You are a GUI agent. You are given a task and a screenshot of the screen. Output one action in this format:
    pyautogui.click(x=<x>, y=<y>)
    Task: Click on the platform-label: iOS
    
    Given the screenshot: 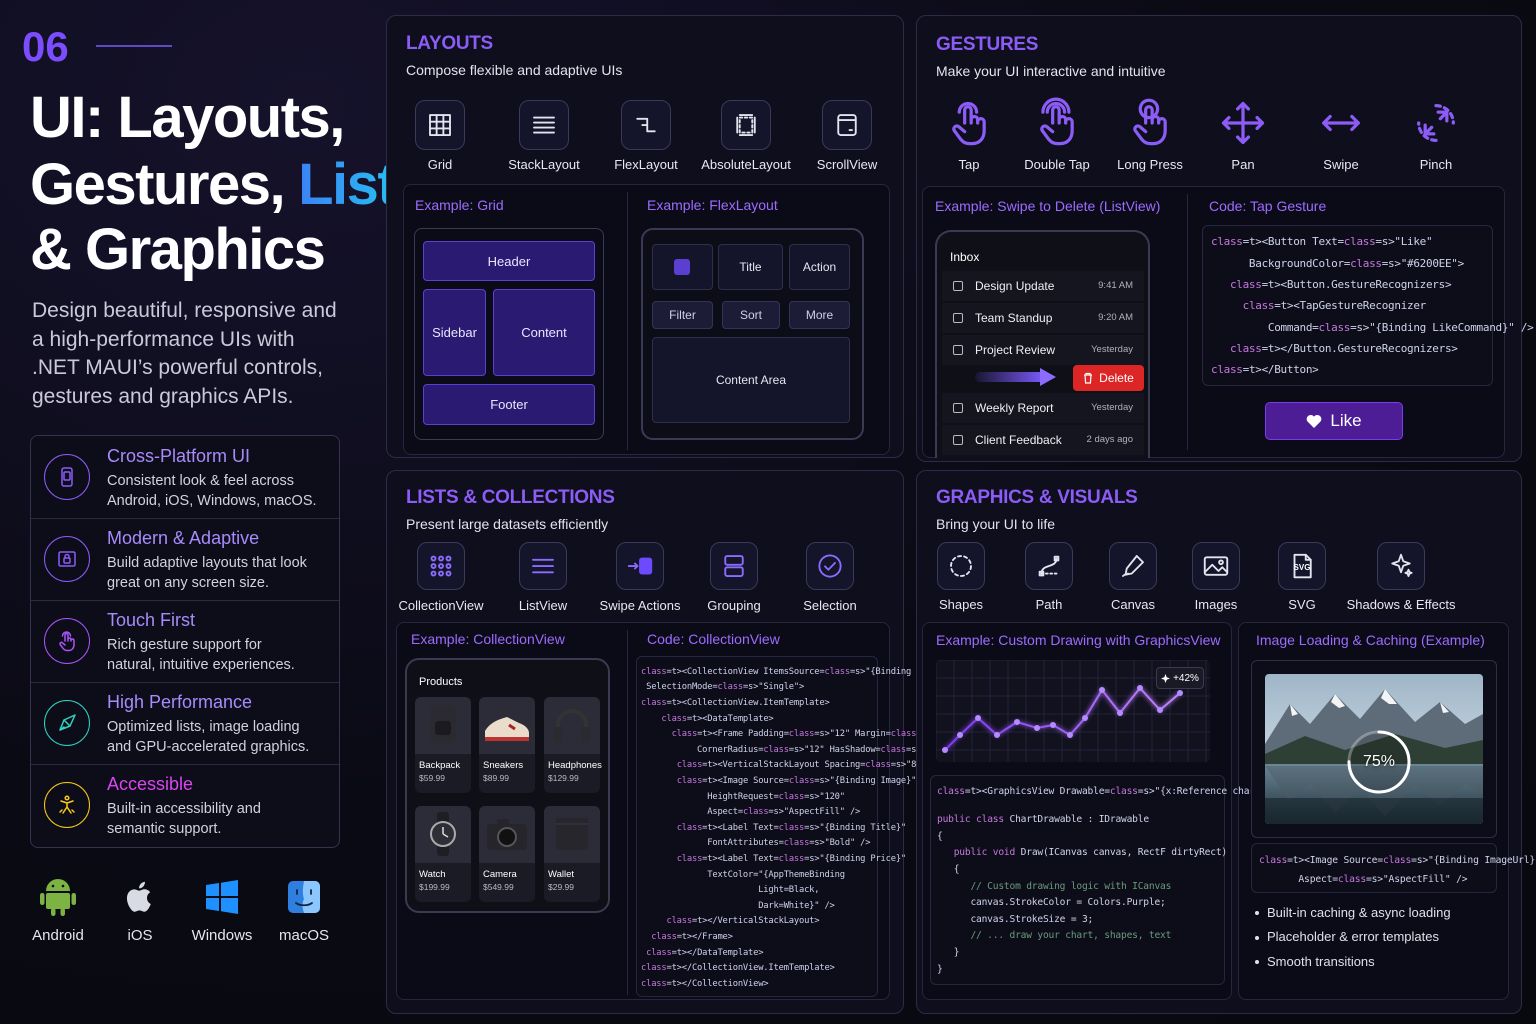 What is the action you would take?
    pyautogui.click(x=140, y=935)
    